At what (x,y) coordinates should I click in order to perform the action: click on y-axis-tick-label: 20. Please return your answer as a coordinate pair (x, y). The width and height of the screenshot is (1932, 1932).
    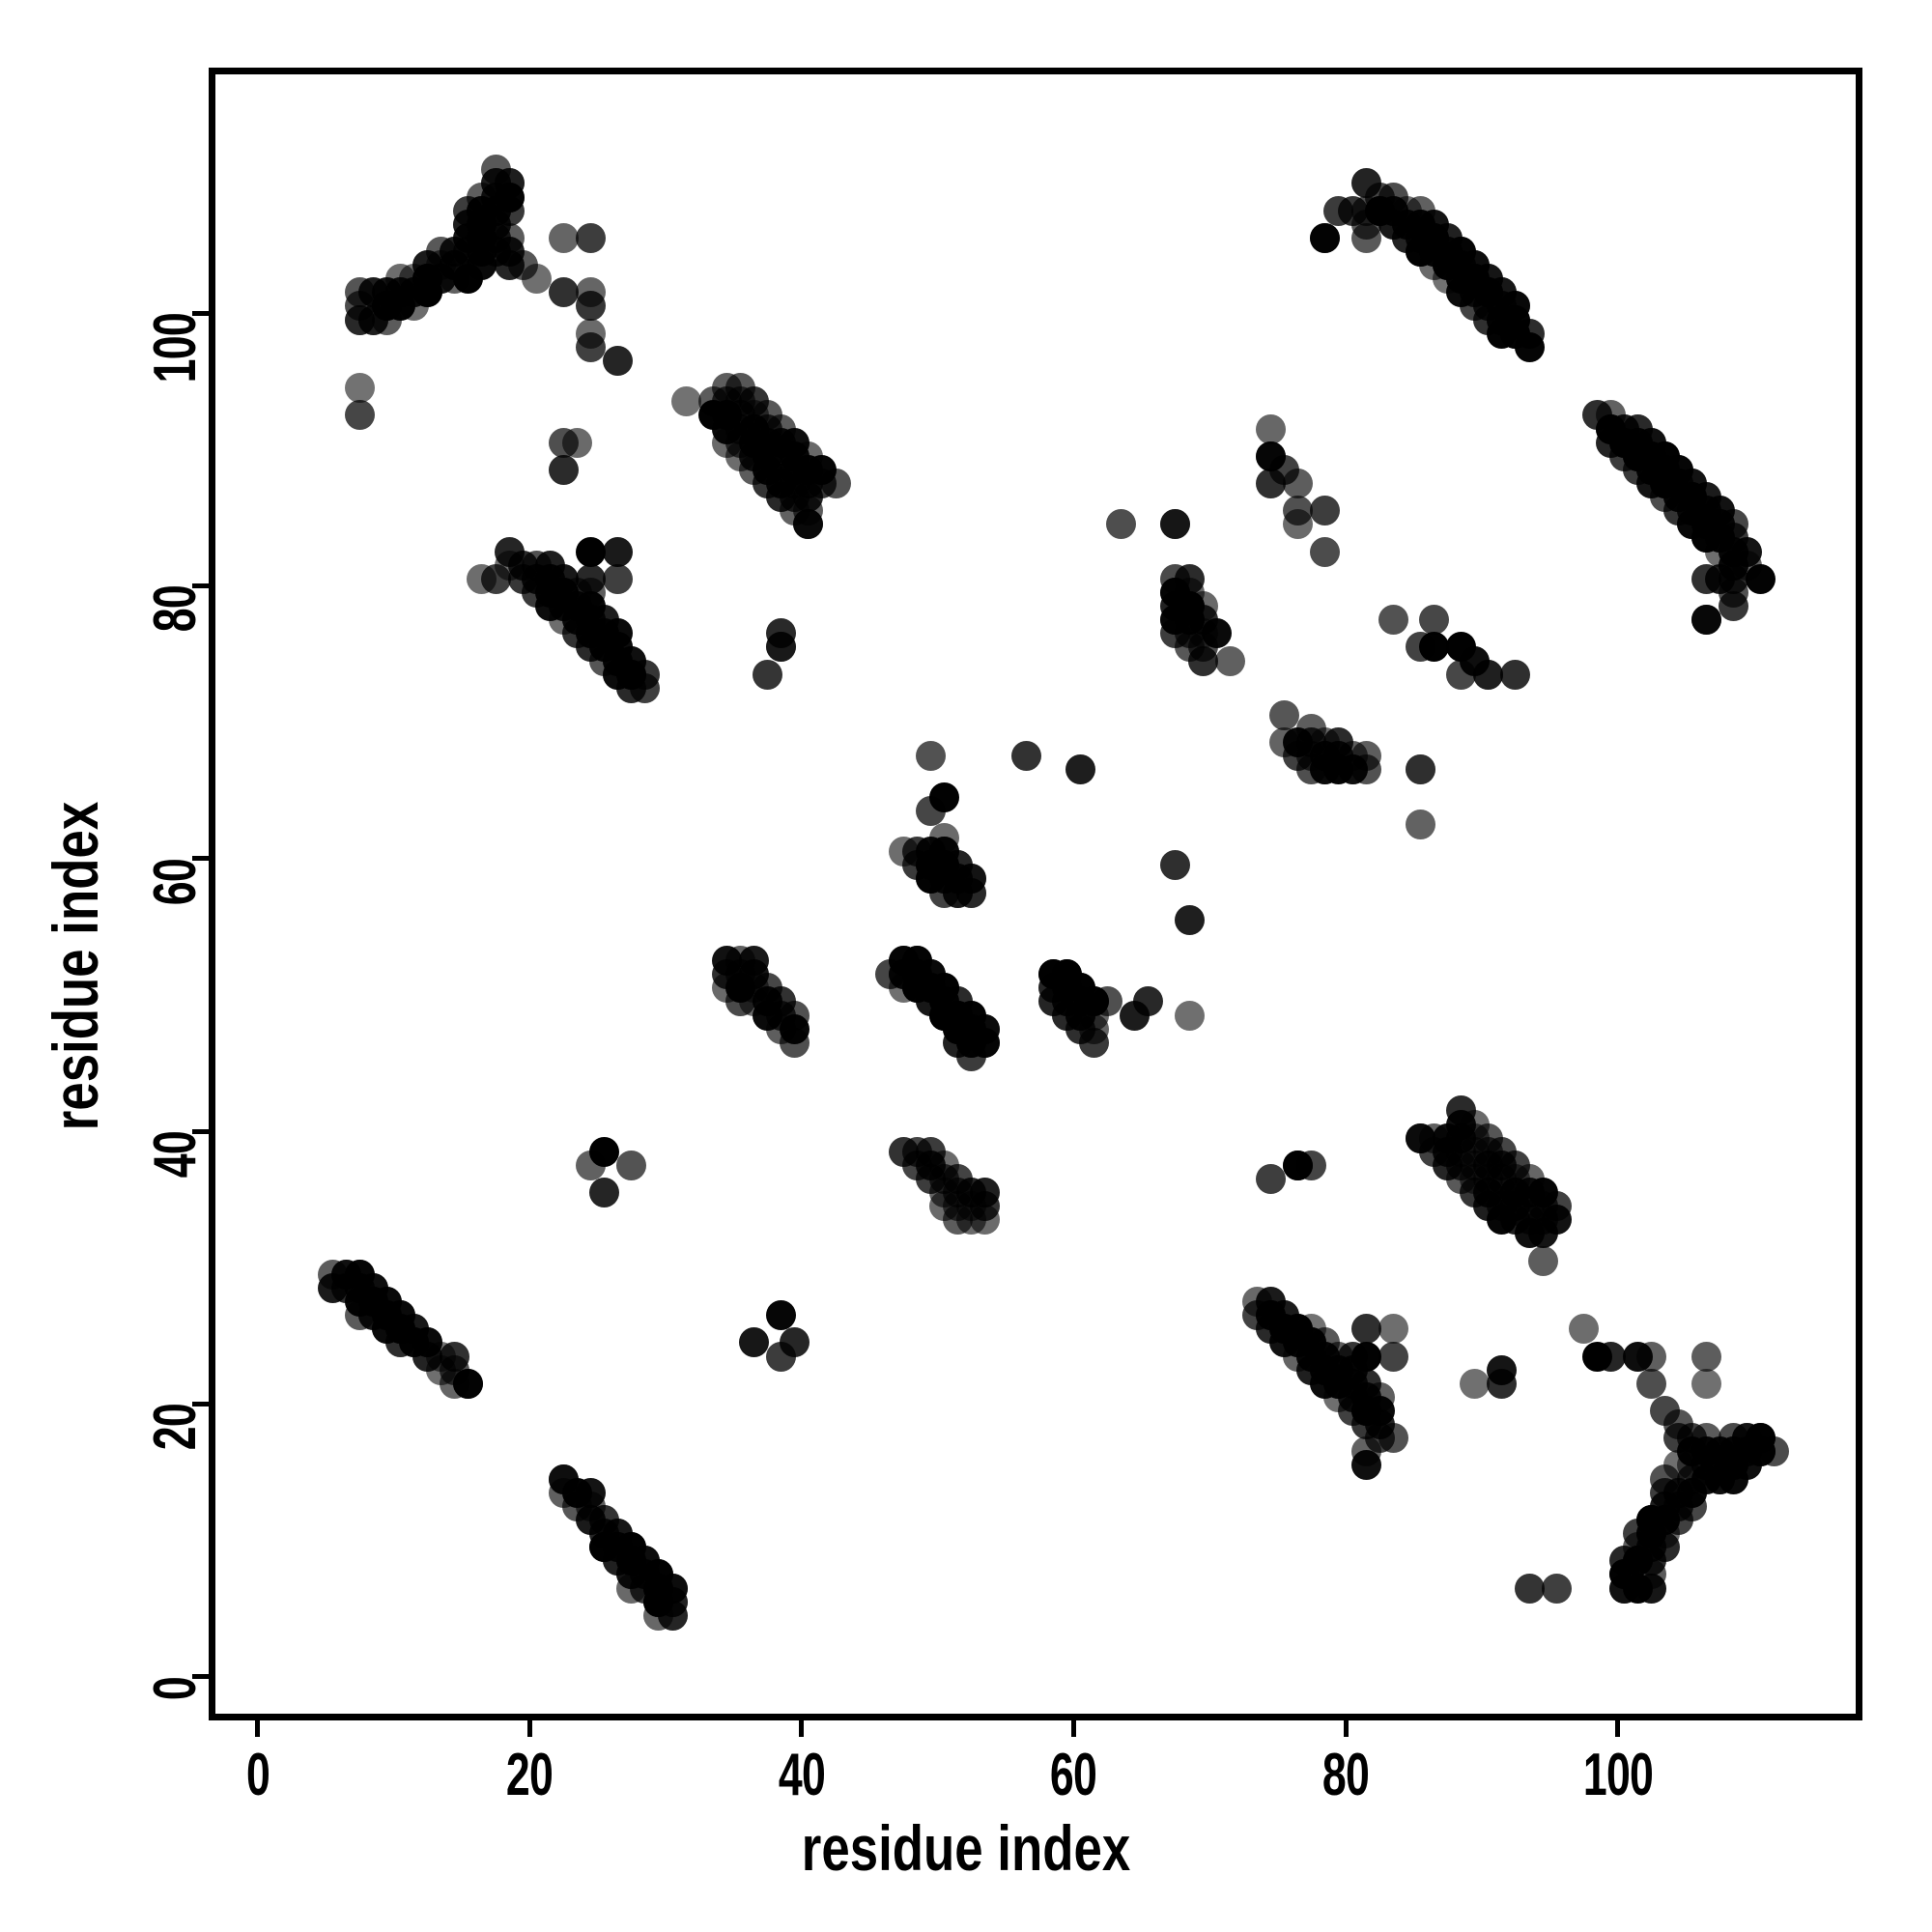
    Looking at the image, I should click on (175, 1427).